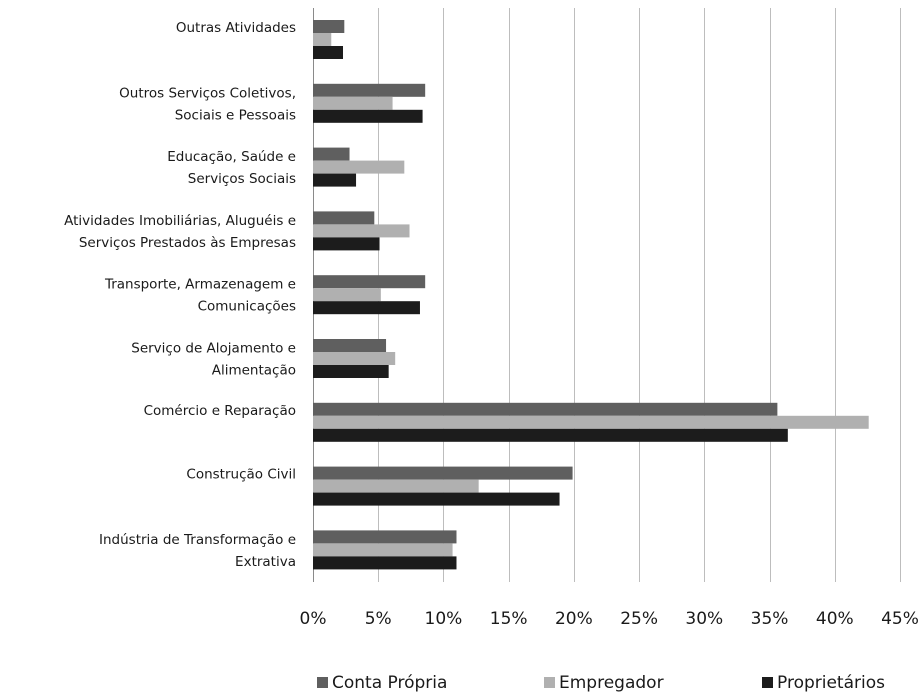 This screenshot has width=924, height=692. Describe the element at coordinates (231, 168) in the screenshot. I see `category-label: Educação, Saúde e Serviços Sociais` at that location.